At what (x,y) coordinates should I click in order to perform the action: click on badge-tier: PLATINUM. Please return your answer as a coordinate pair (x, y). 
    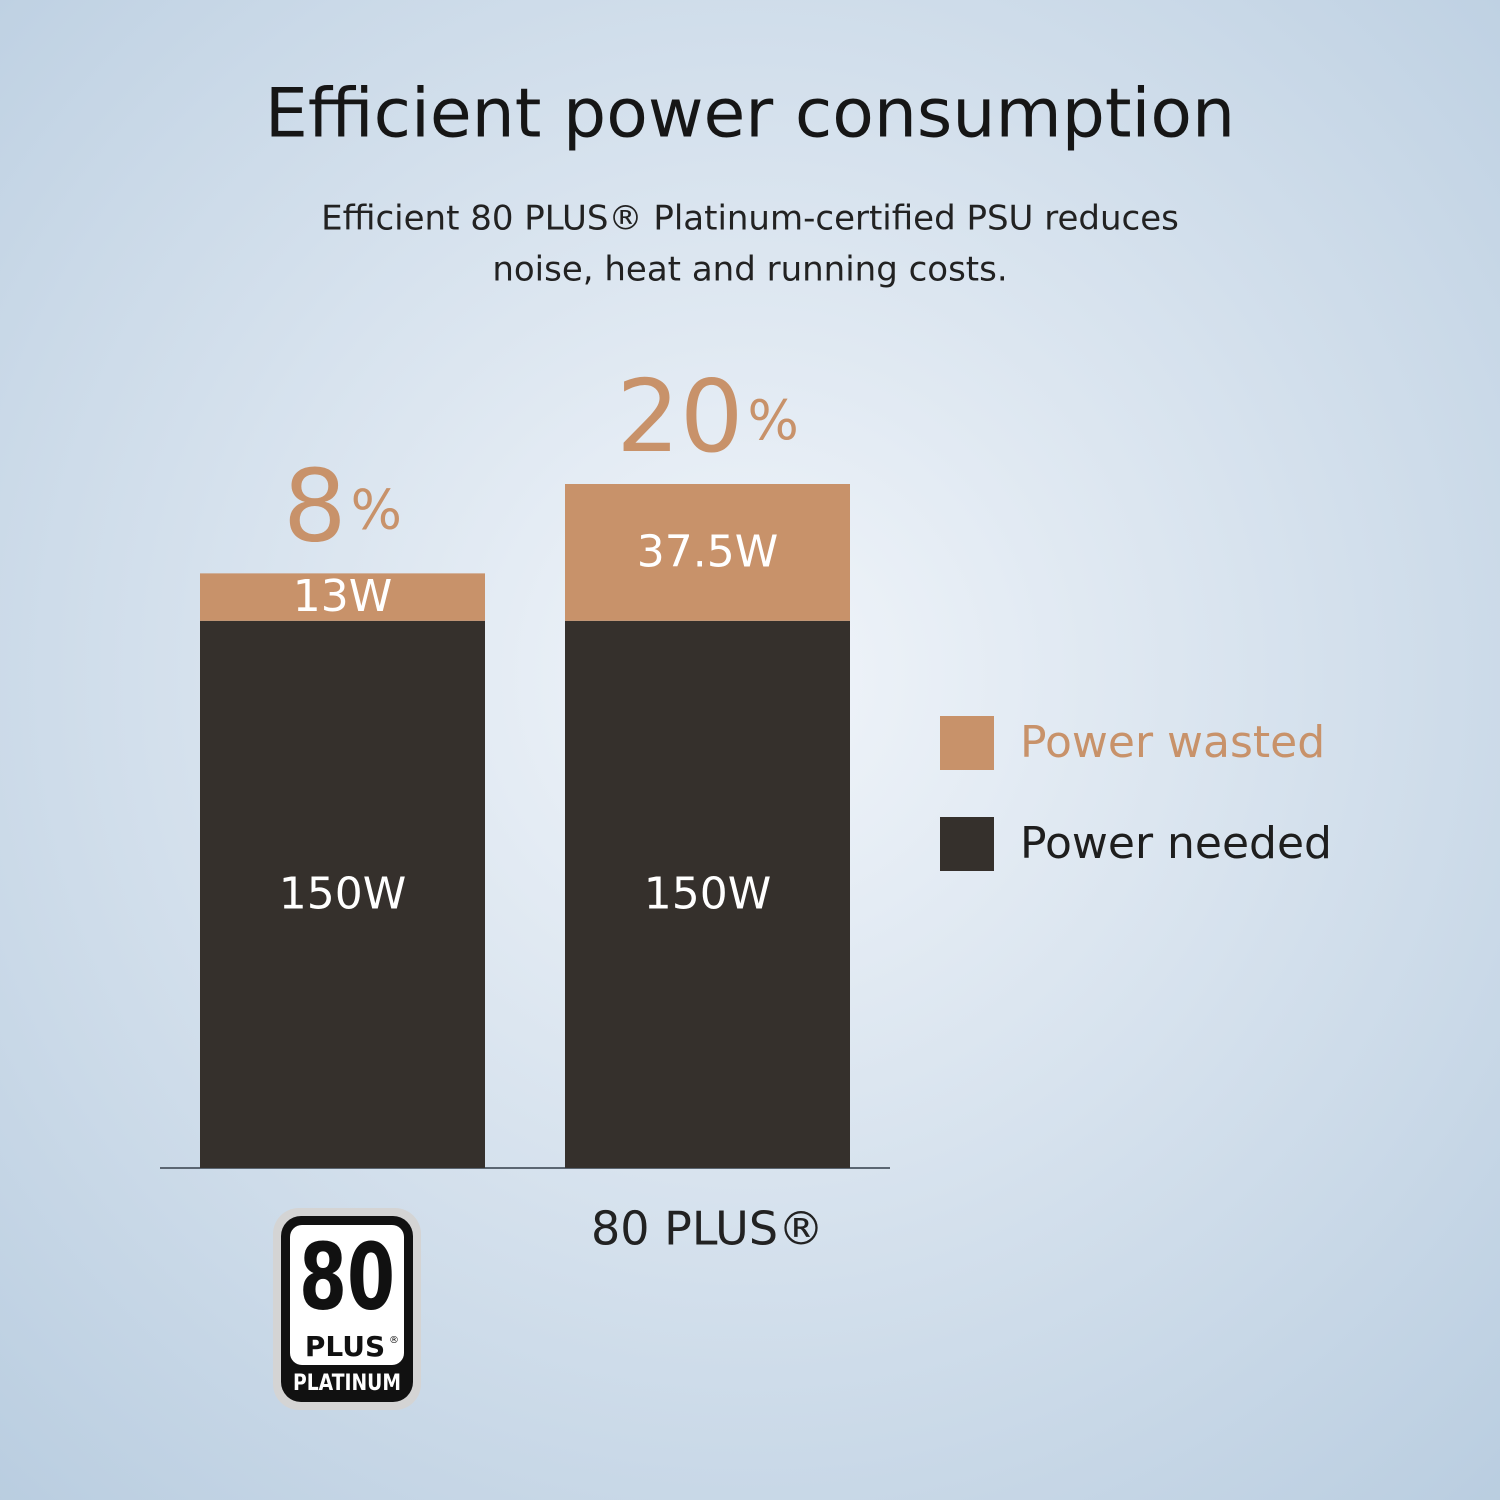
    Looking at the image, I should click on (347, 1383).